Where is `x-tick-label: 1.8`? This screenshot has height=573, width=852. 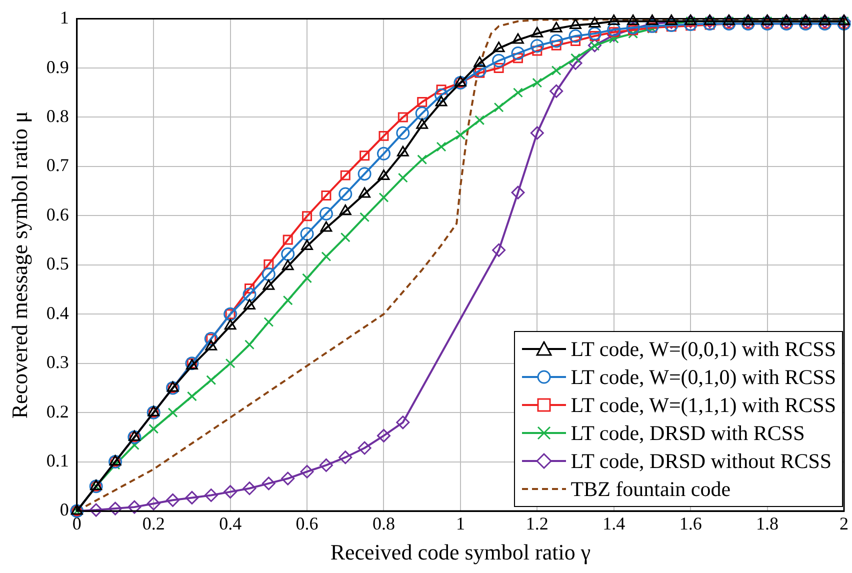 x-tick-label: 1.8 is located at coordinates (767, 524).